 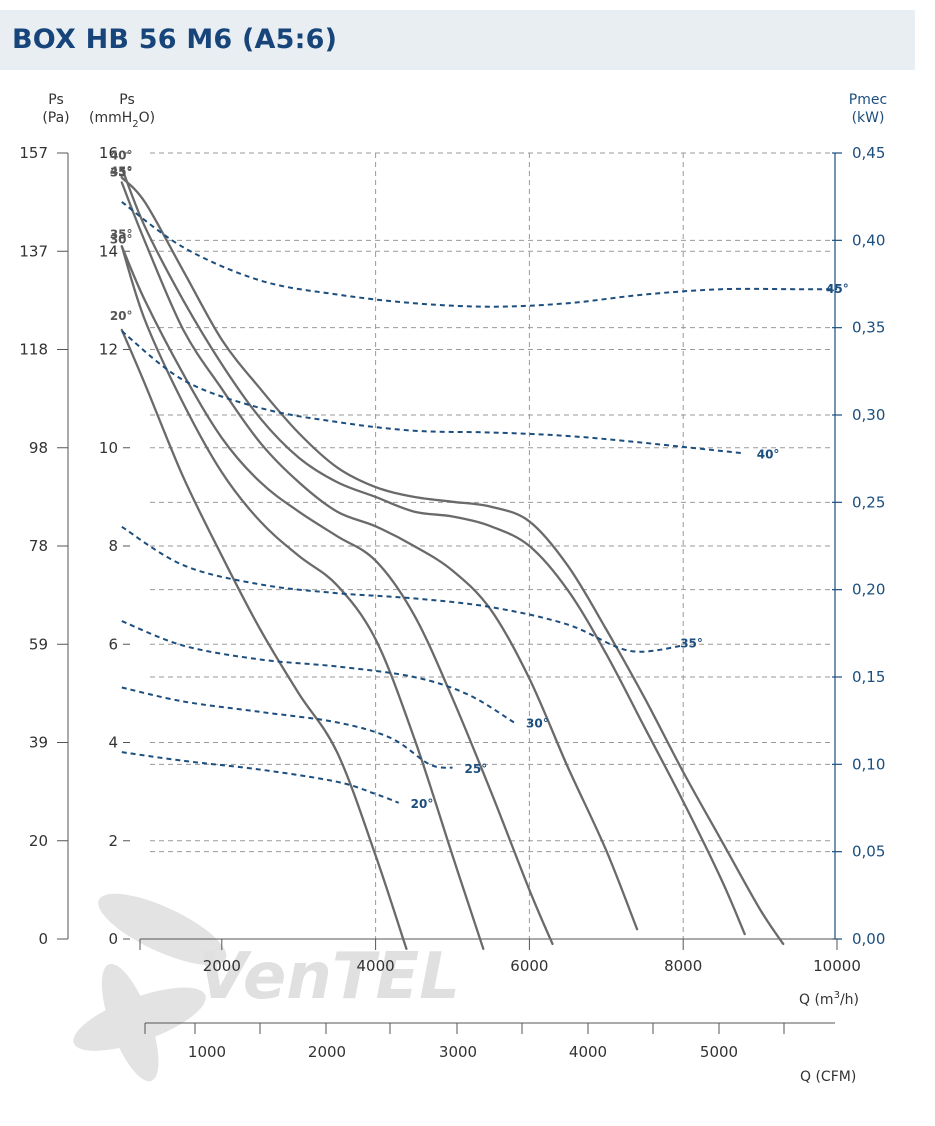 What do you see at coordinates (868, 240) in the screenshot?
I see `y-kw-tick: 0,40` at bounding box center [868, 240].